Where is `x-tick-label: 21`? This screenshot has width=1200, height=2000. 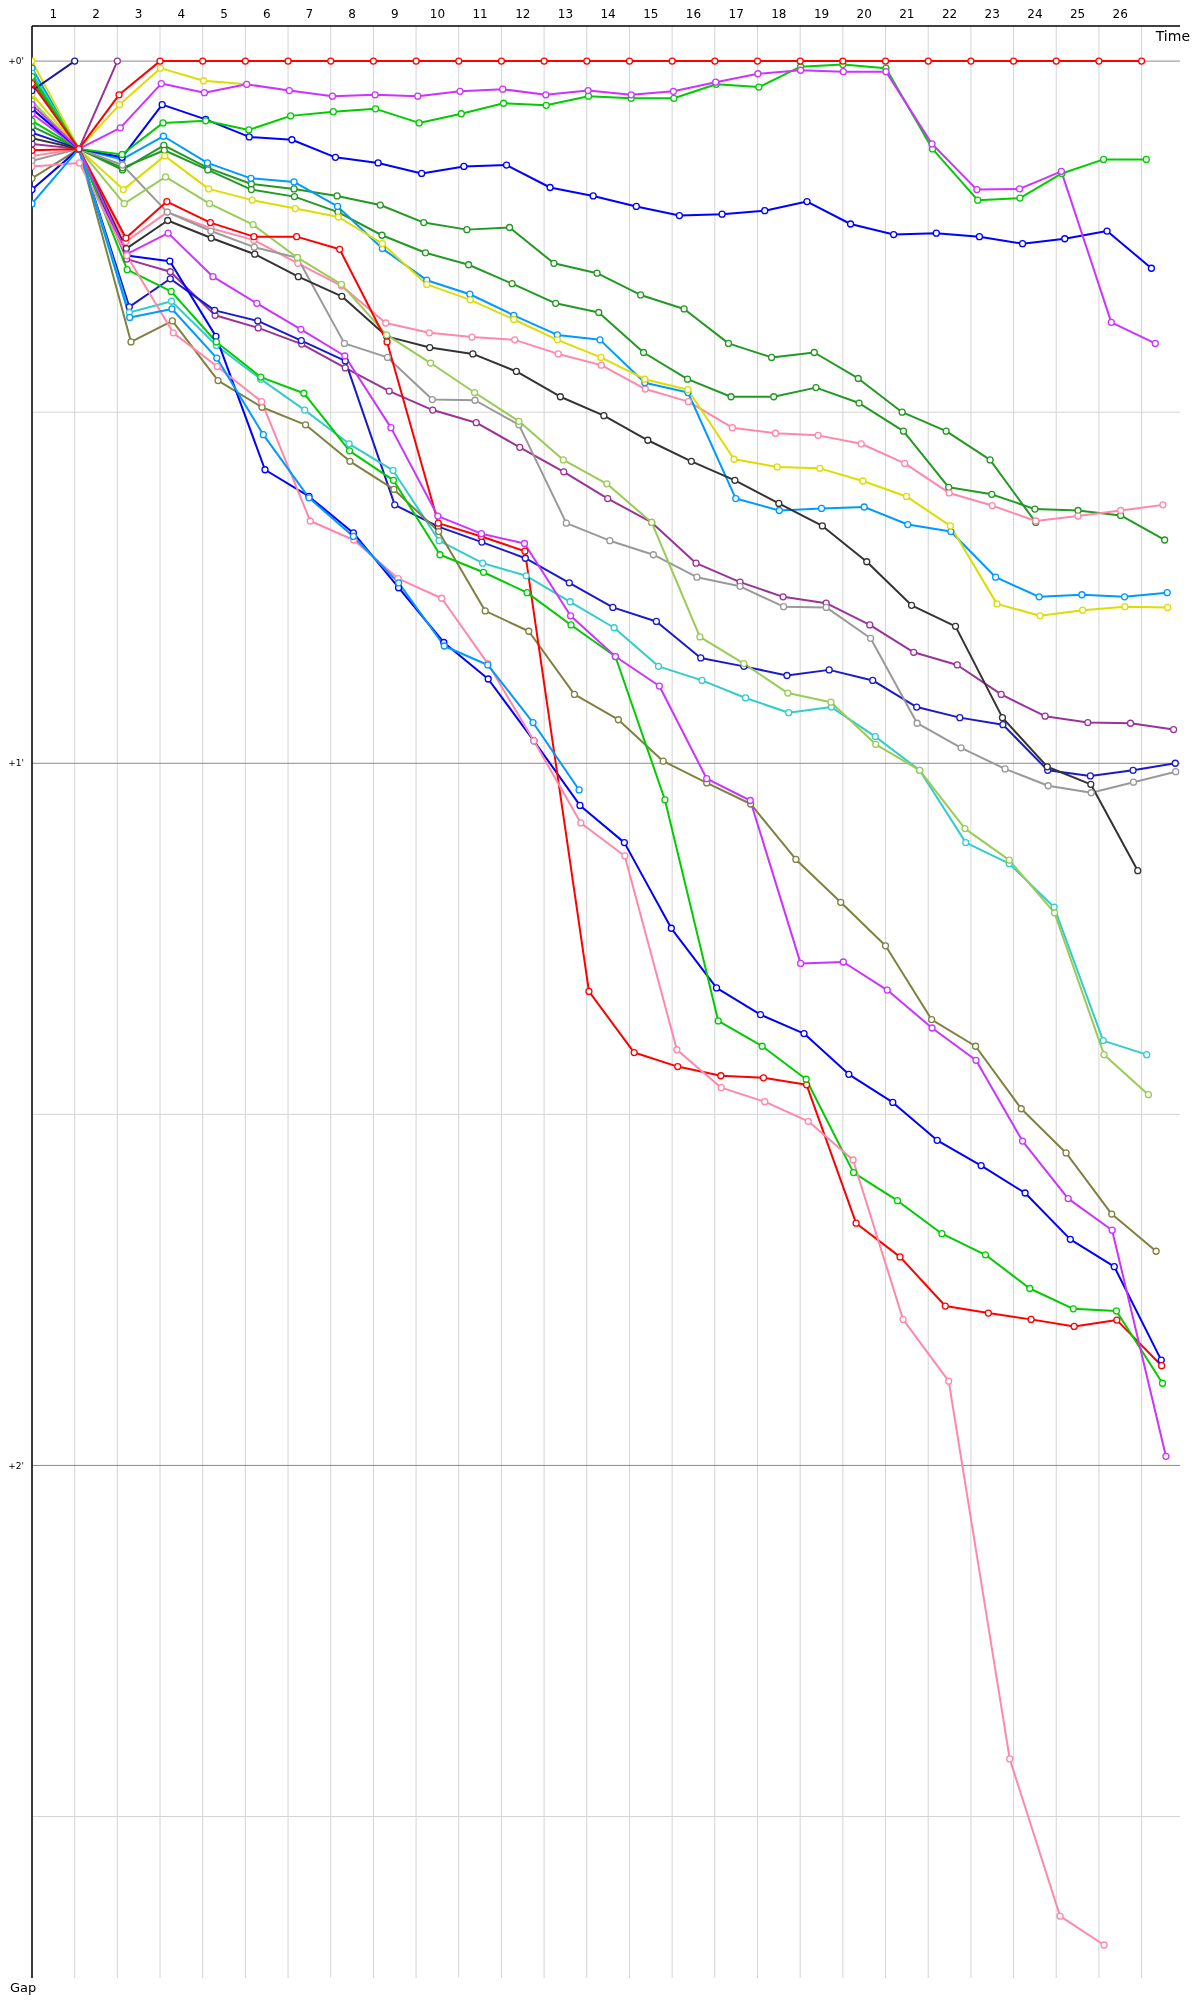 x-tick-label: 21 is located at coordinates (907, 14).